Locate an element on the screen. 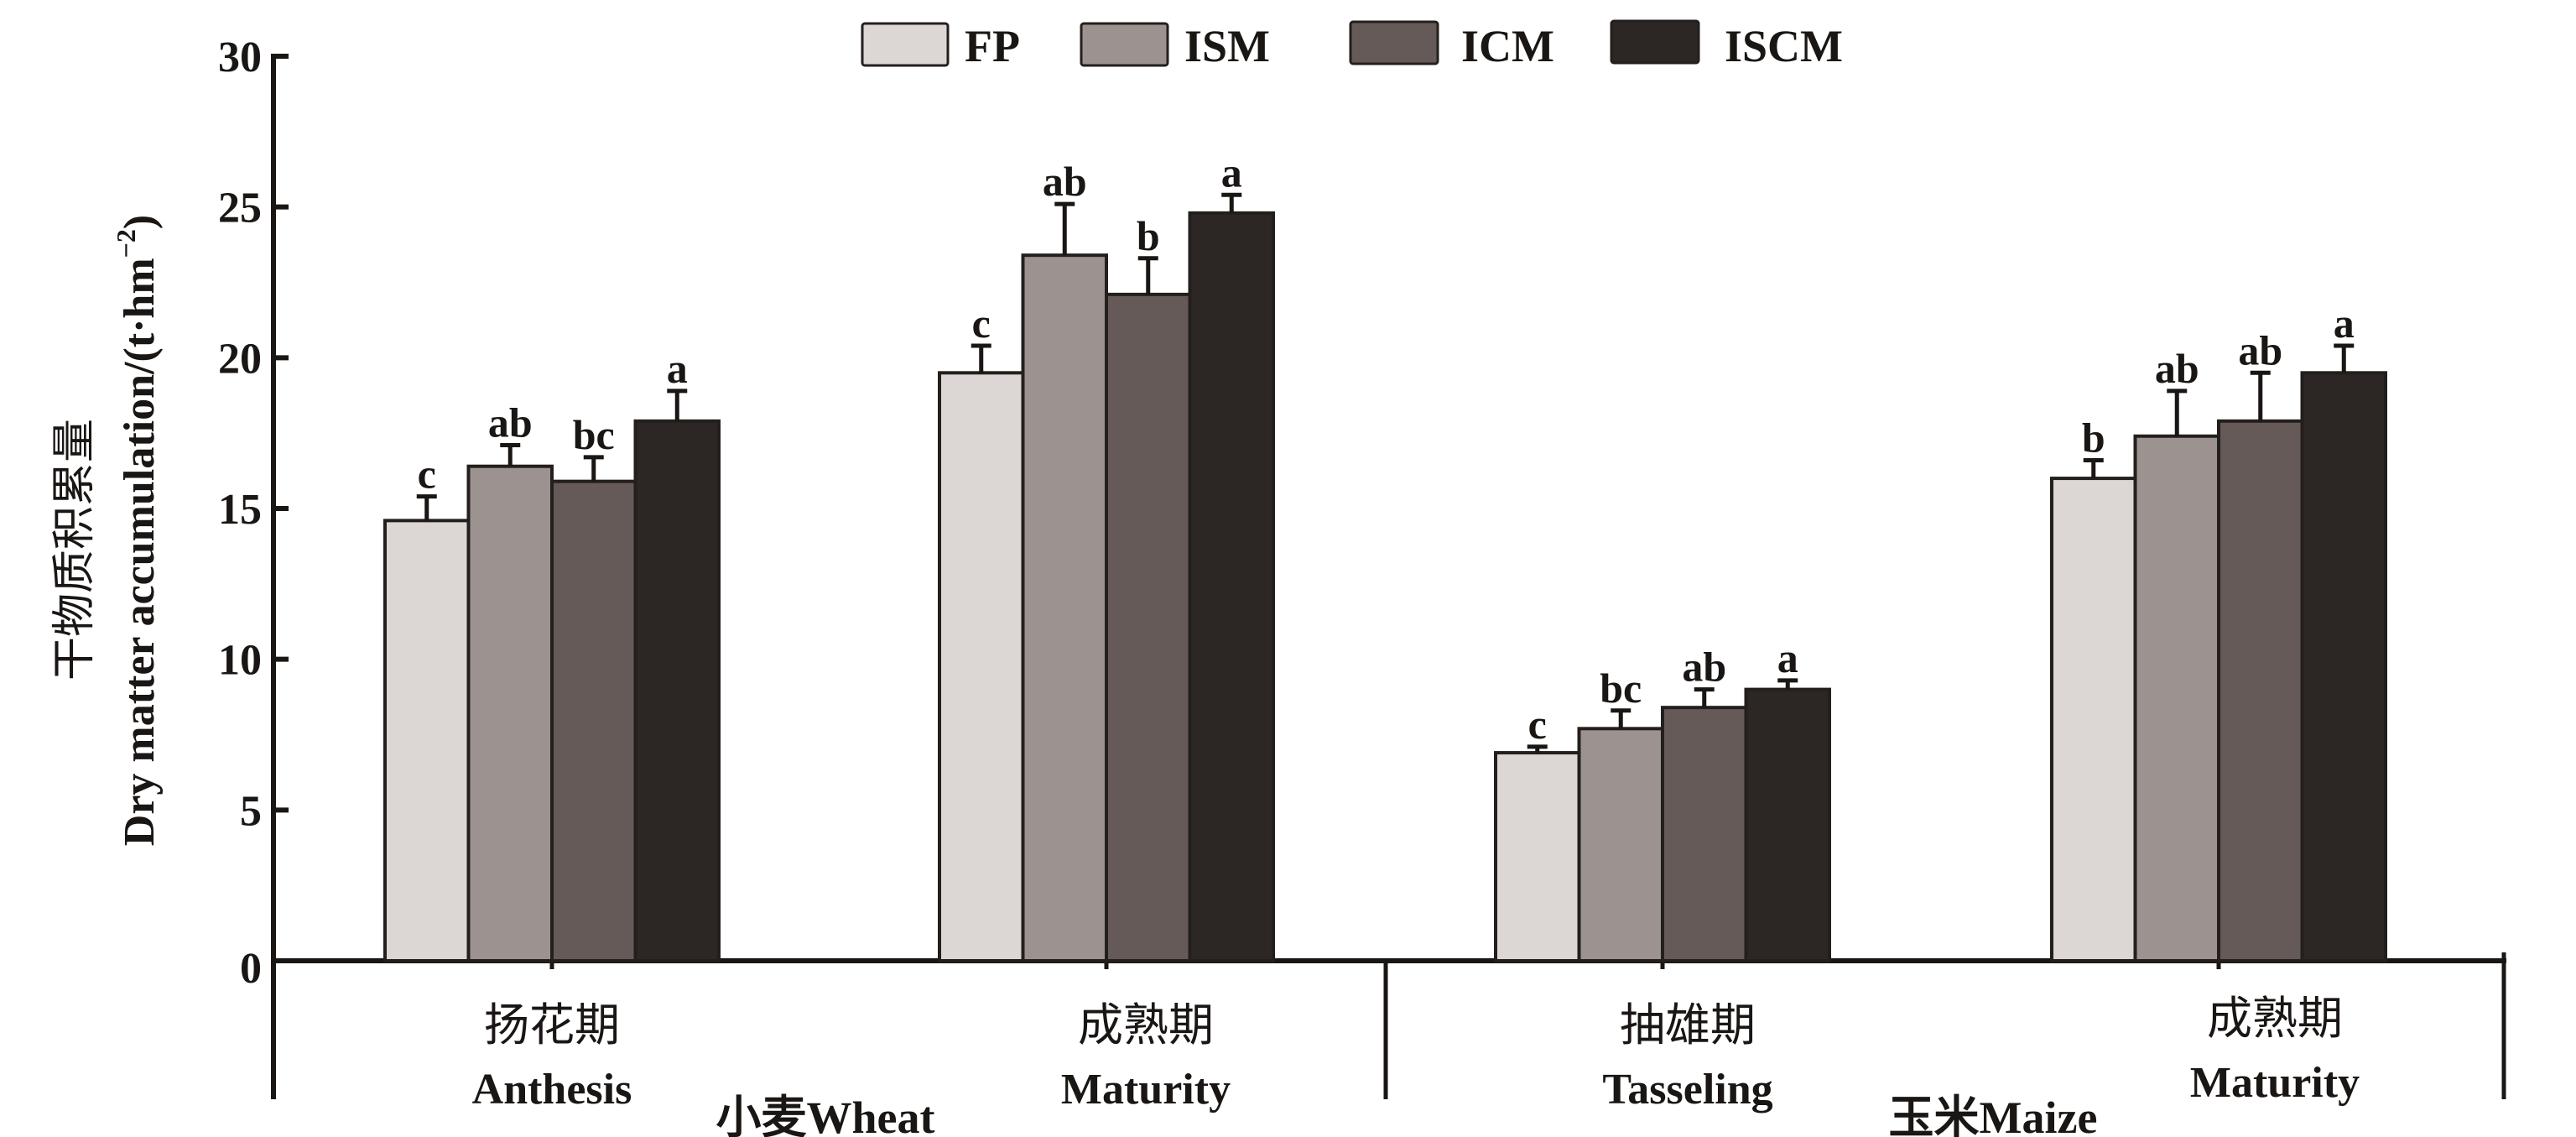  y-axis-title-en-close: ) is located at coordinates (140, 222).